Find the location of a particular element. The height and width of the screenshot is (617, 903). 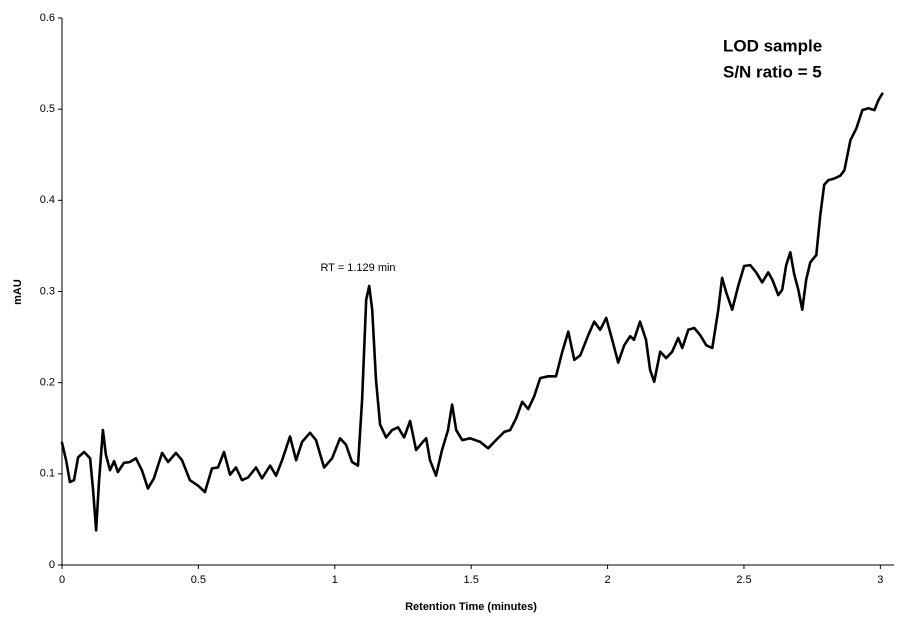

x-tick-label: 0.5 is located at coordinates (198, 580).